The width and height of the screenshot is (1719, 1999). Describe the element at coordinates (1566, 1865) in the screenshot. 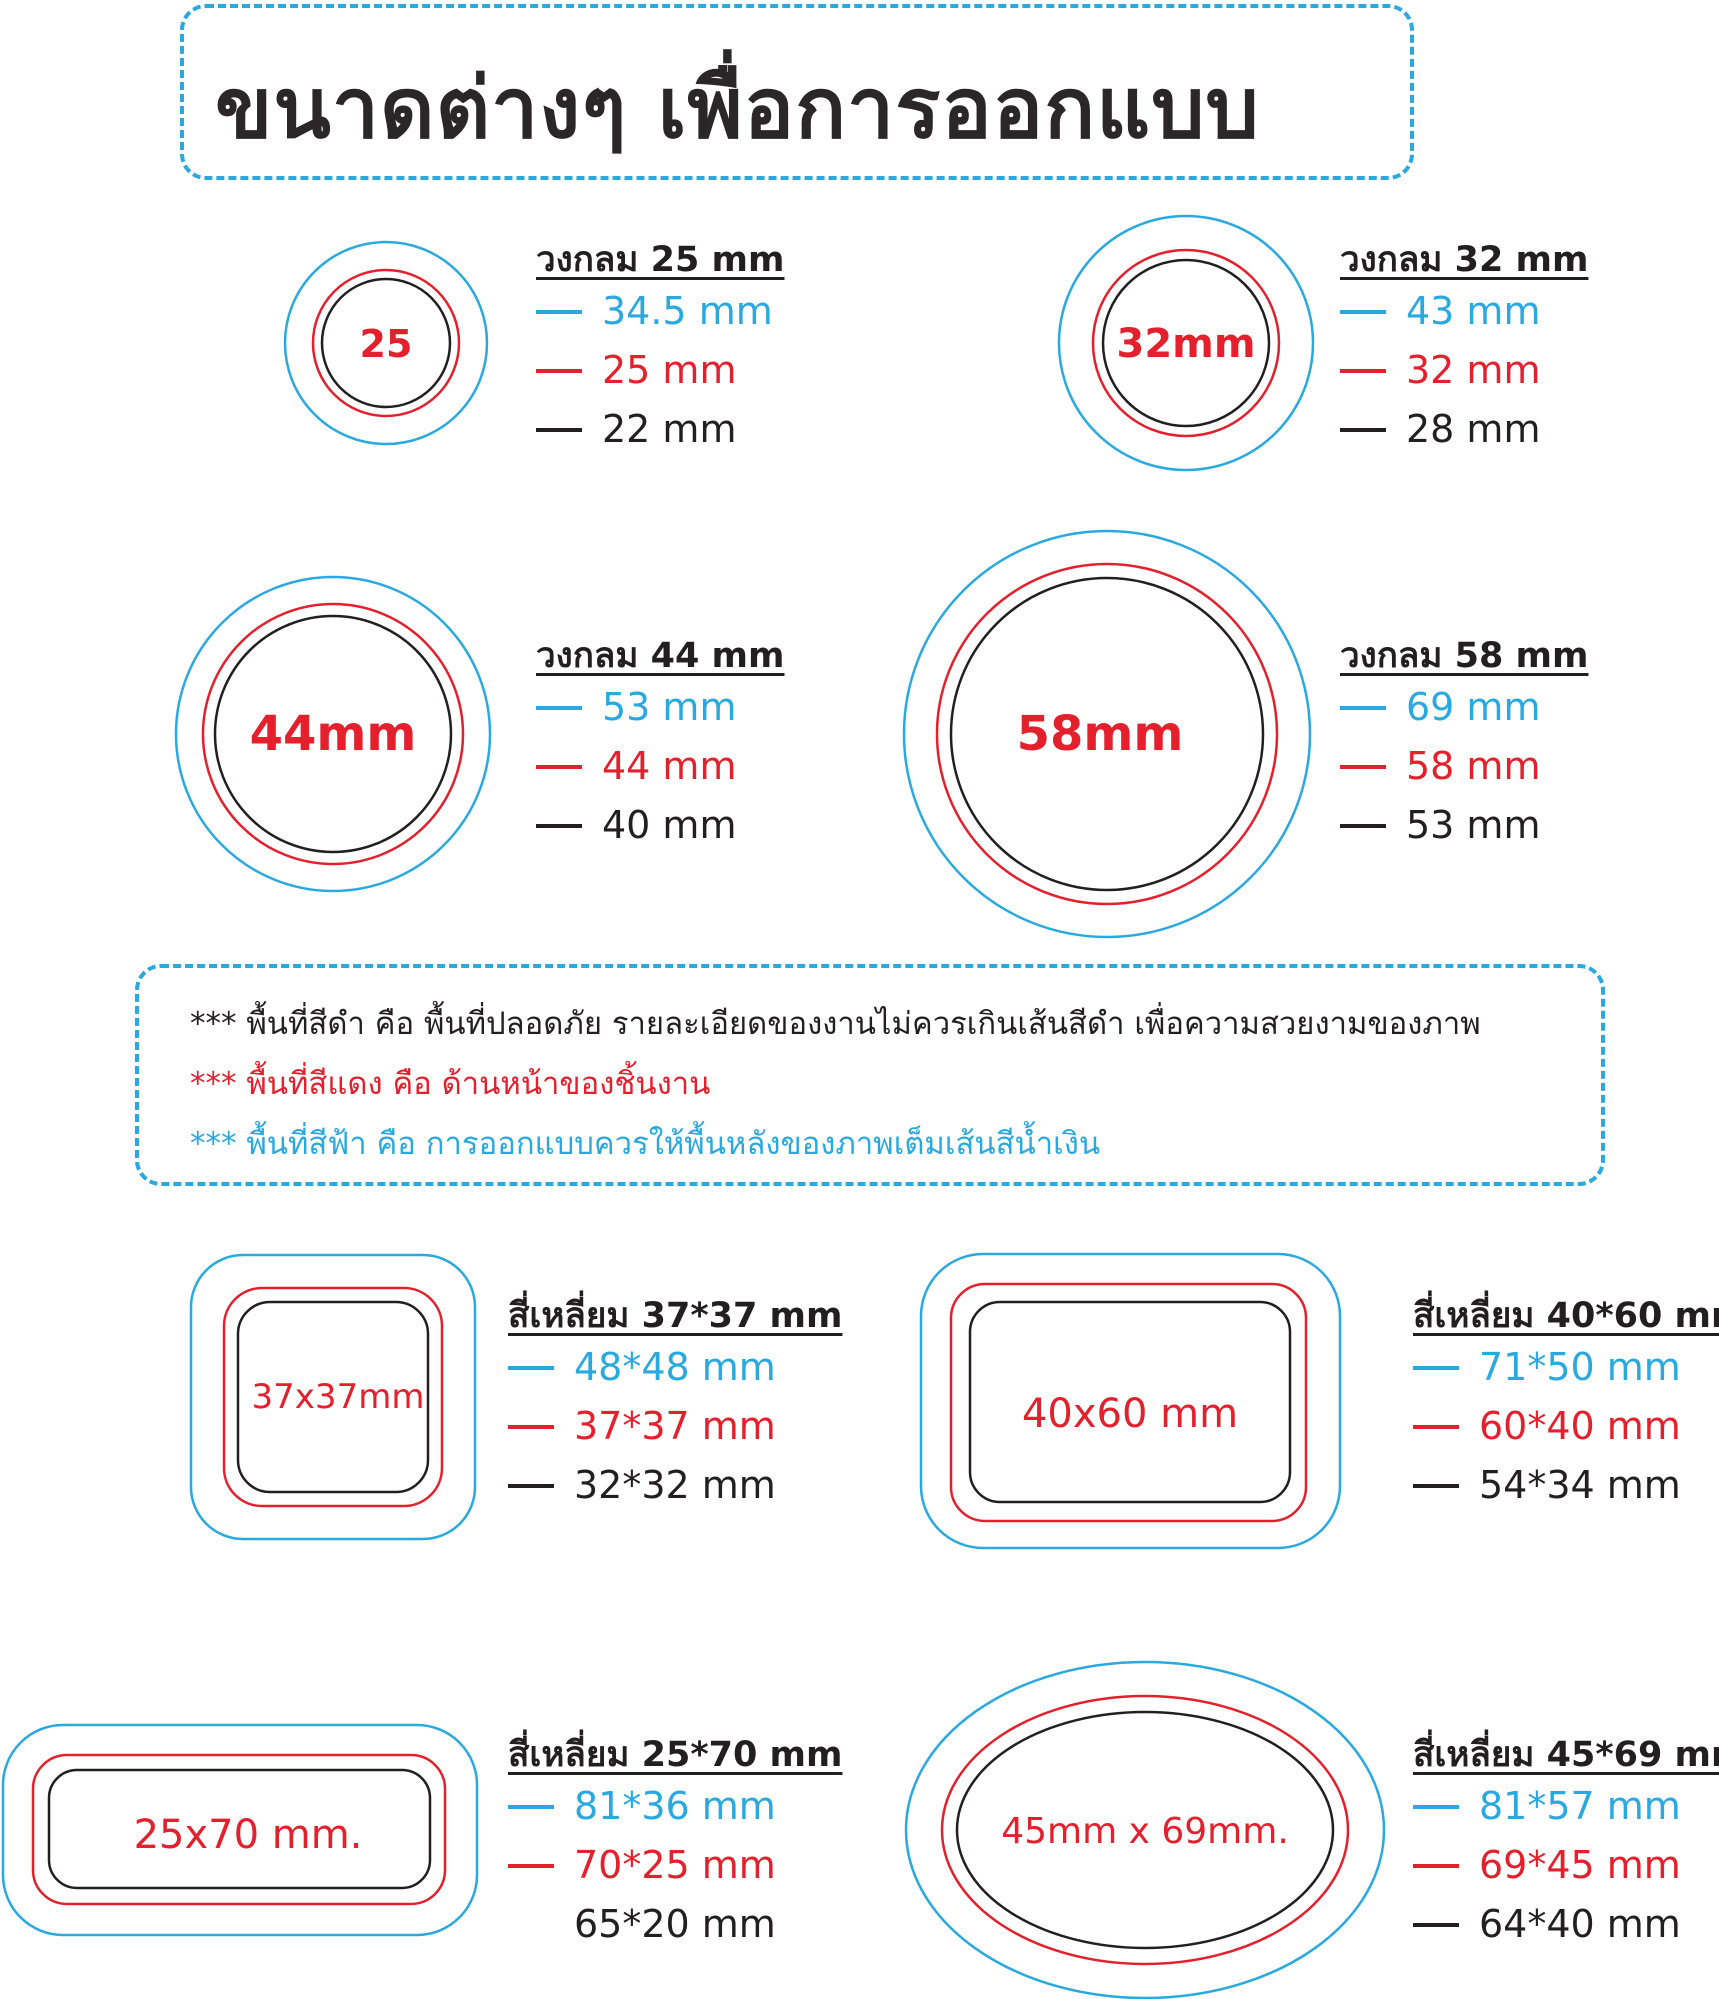

I see `spec-red-size: 69*45 mm` at that location.